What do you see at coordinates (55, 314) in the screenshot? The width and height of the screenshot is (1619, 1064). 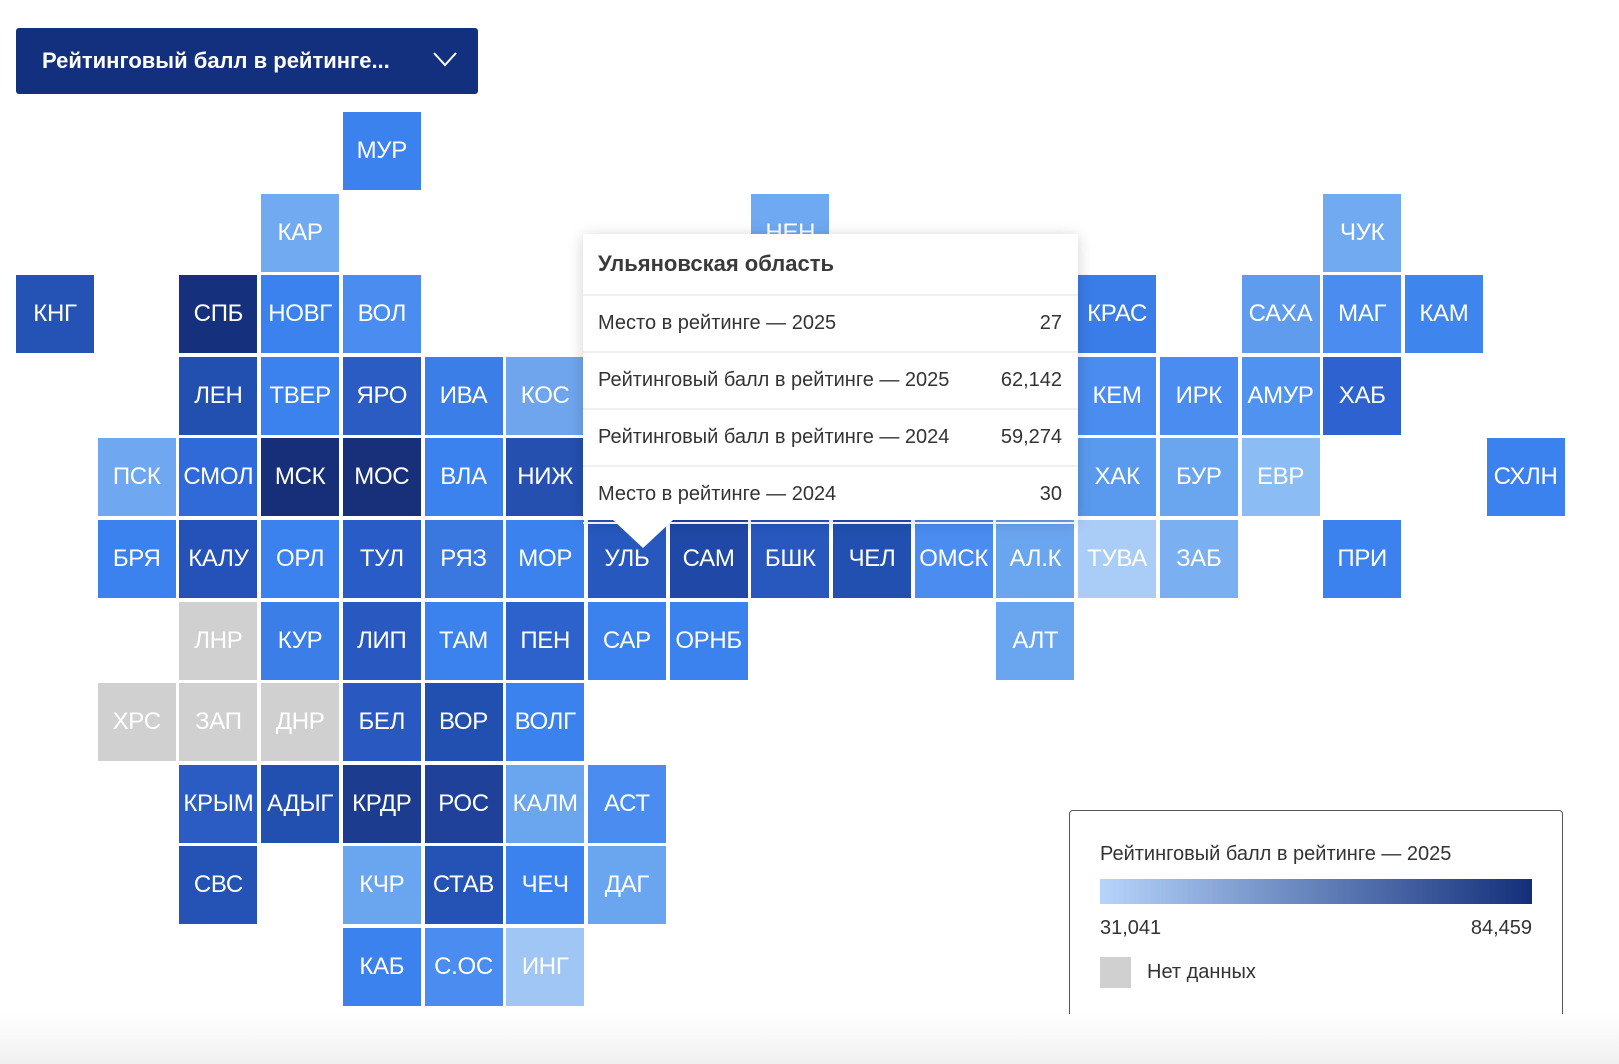 I see `region-tile: КНГ` at bounding box center [55, 314].